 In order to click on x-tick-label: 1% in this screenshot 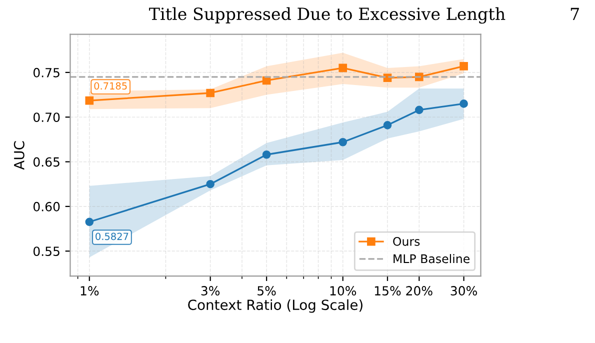, I will do `click(89, 291)`.